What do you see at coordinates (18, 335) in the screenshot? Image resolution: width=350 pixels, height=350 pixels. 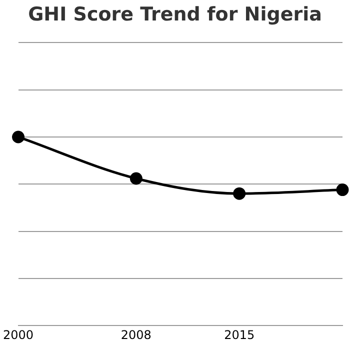 I see `x-tick-label: 2000` at bounding box center [18, 335].